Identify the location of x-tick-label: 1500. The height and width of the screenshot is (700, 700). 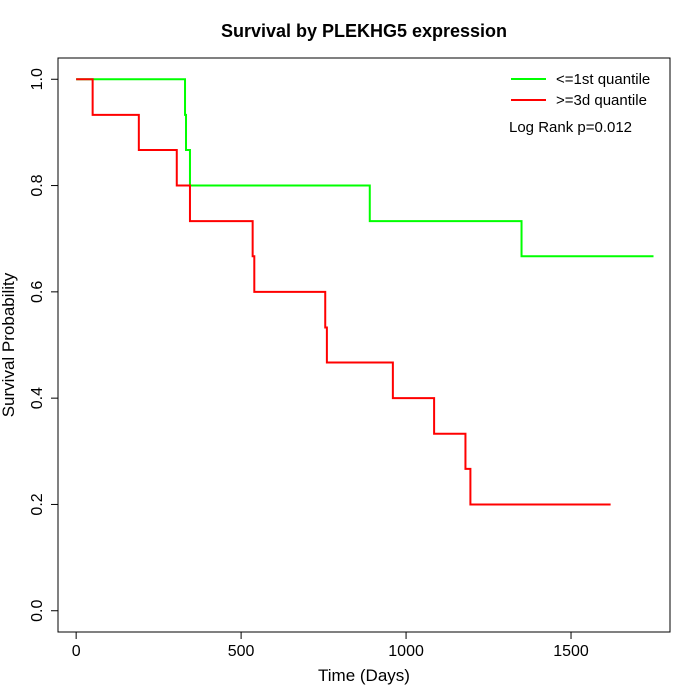
(571, 651).